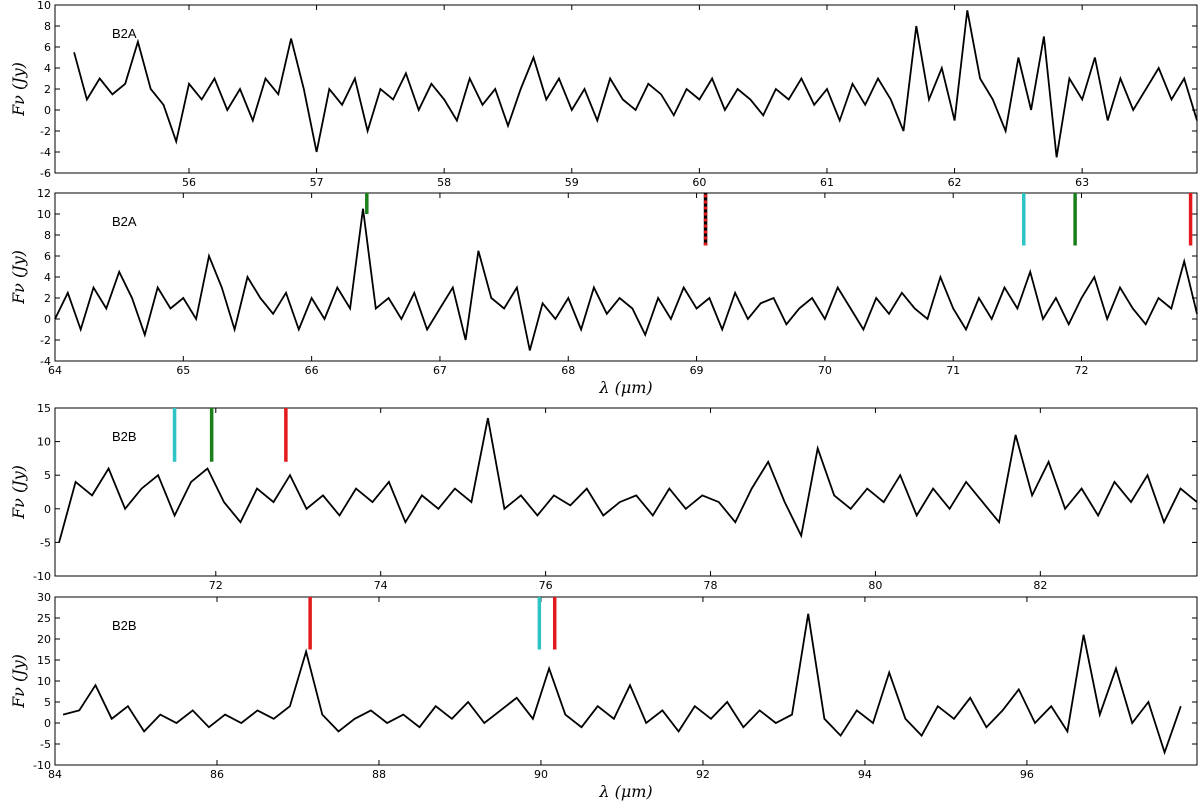  Describe the element at coordinates (440, 370) in the screenshot. I see `x-tick-label: 67` at that location.